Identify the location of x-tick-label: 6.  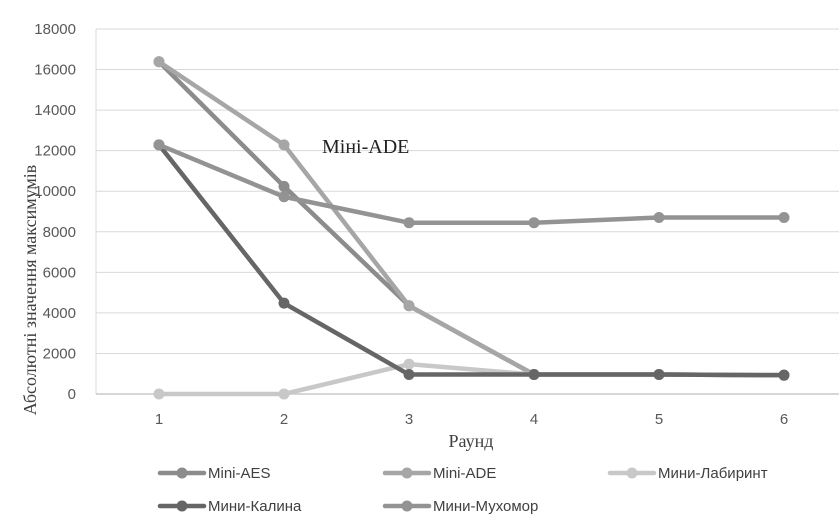
(784, 419).